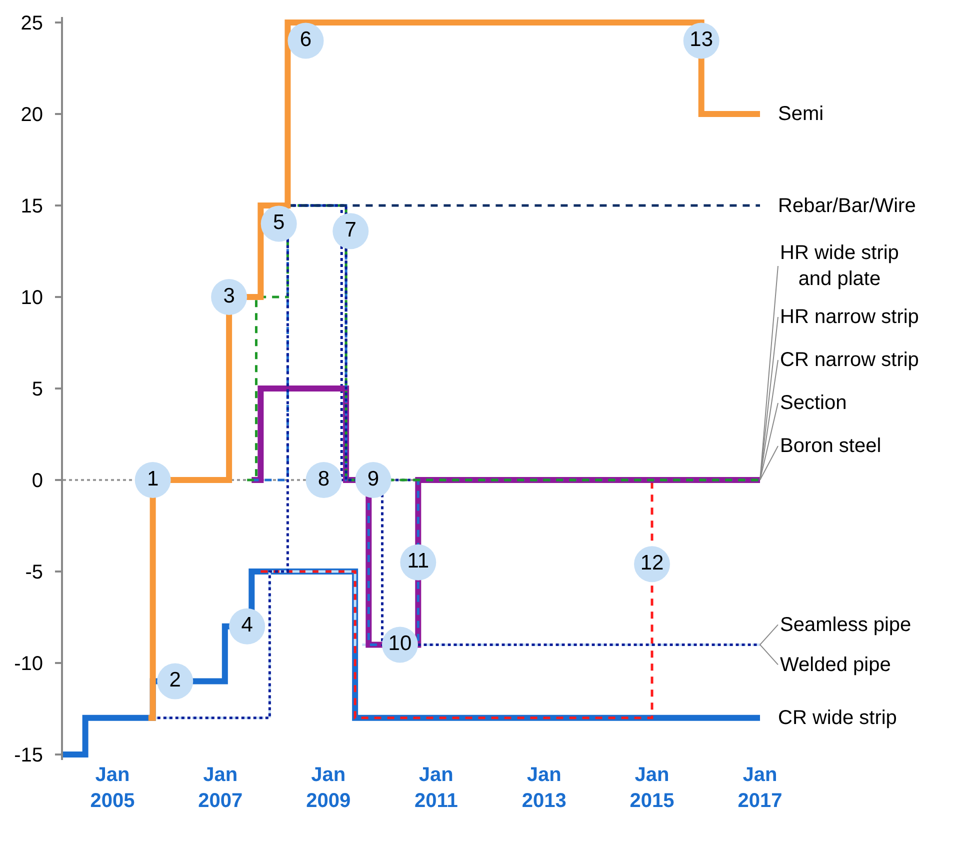 This screenshot has height=848, width=964. I want to click on annotation: 12, so click(652, 562).